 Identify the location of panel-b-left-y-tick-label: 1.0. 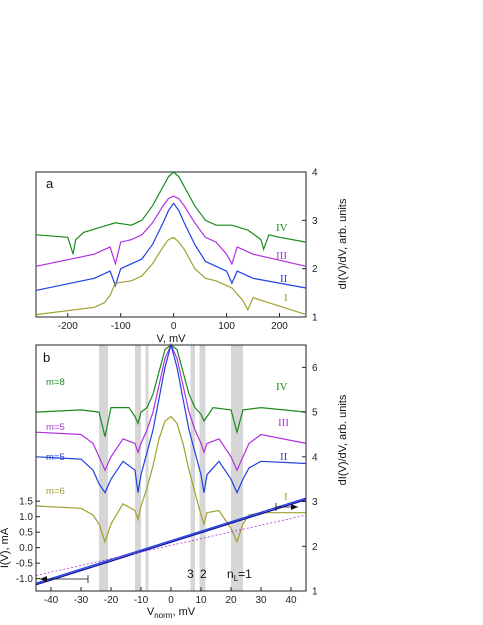
(26, 517).